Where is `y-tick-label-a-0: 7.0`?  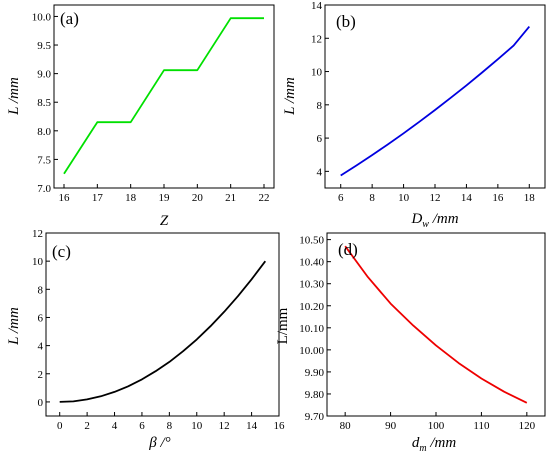 y-tick-label-a-0: 7.0 is located at coordinates (44, 189).